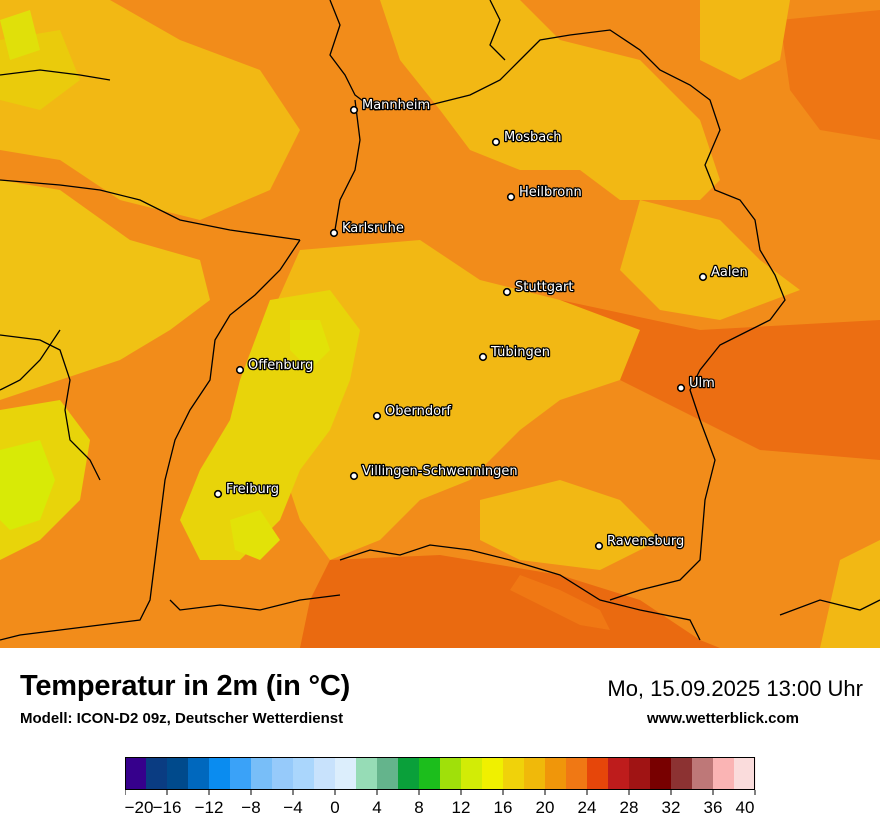 Image resolution: width=880 pixels, height=830 pixels. Describe the element at coordinates (729, 272) in the screenshot. I see `city-label: Aalen` at that location.